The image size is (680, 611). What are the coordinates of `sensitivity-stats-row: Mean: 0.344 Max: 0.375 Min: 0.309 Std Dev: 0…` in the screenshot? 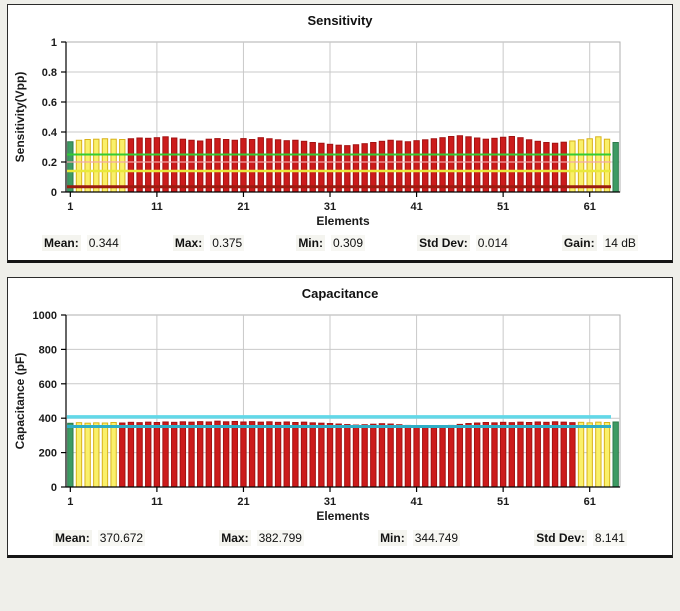 It's located at (340, 243).